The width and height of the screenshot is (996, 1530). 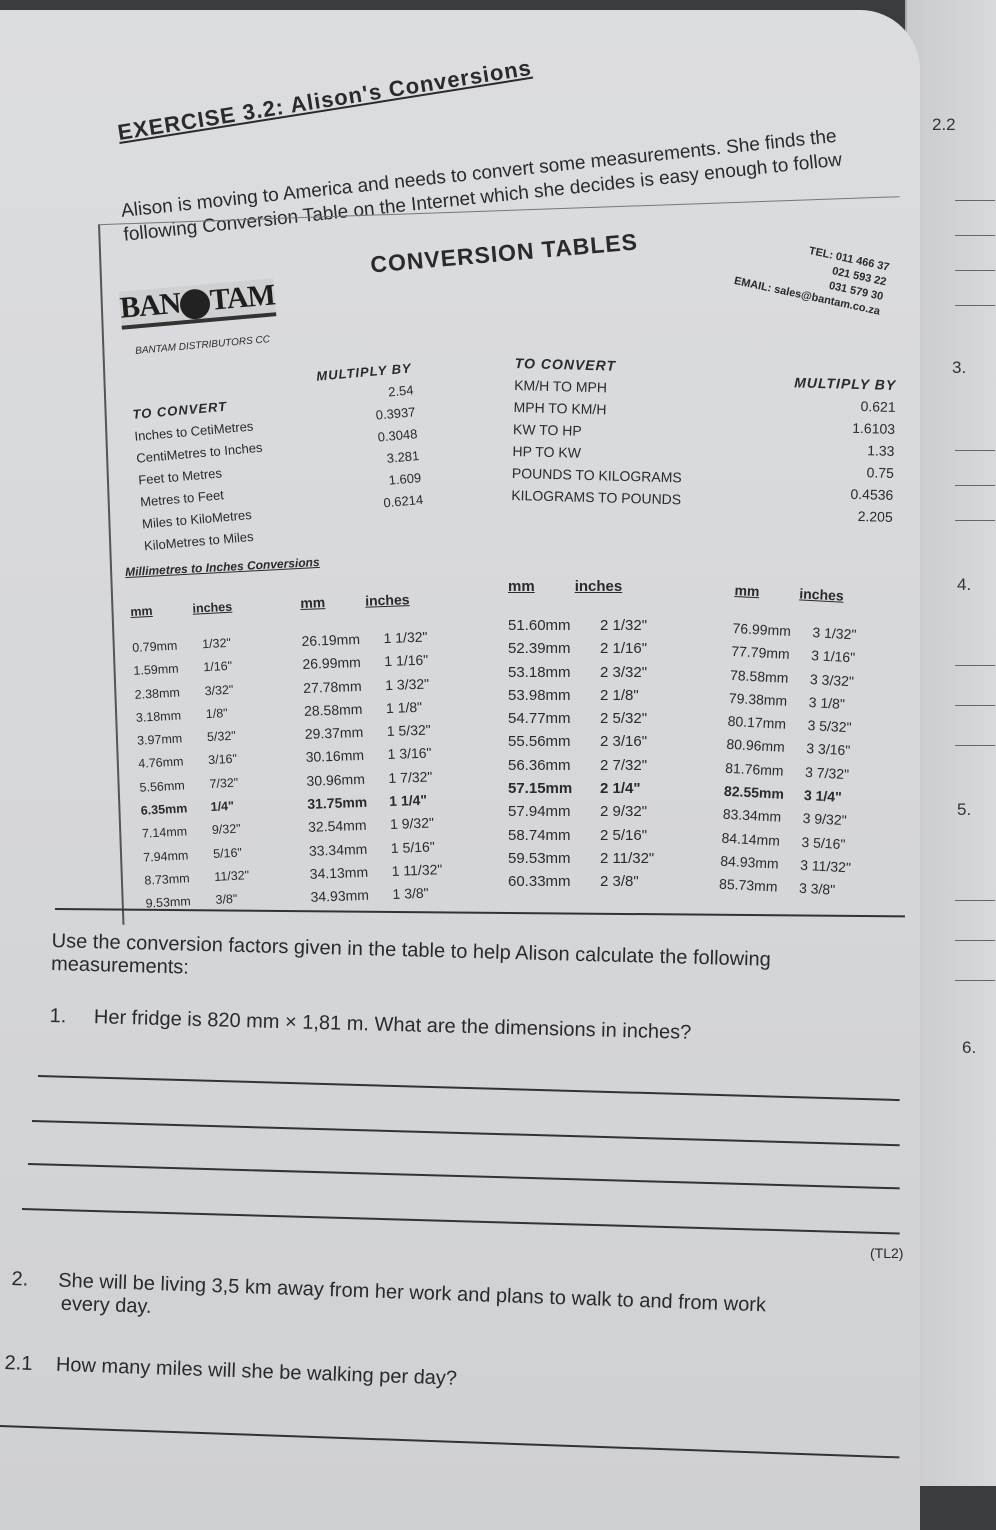 I want to click on table-row: 58.74mm 2 5/16", so click(x=581, y=838).